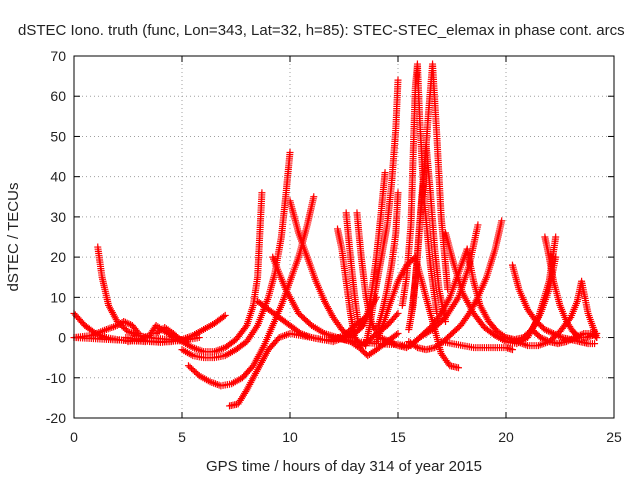 The image size is (640, 480). Describe the element at coordinates (344, 466) in the screenshot. I see `x-axis-label: GPS time / hours of day 314 of year 2015` at that location.